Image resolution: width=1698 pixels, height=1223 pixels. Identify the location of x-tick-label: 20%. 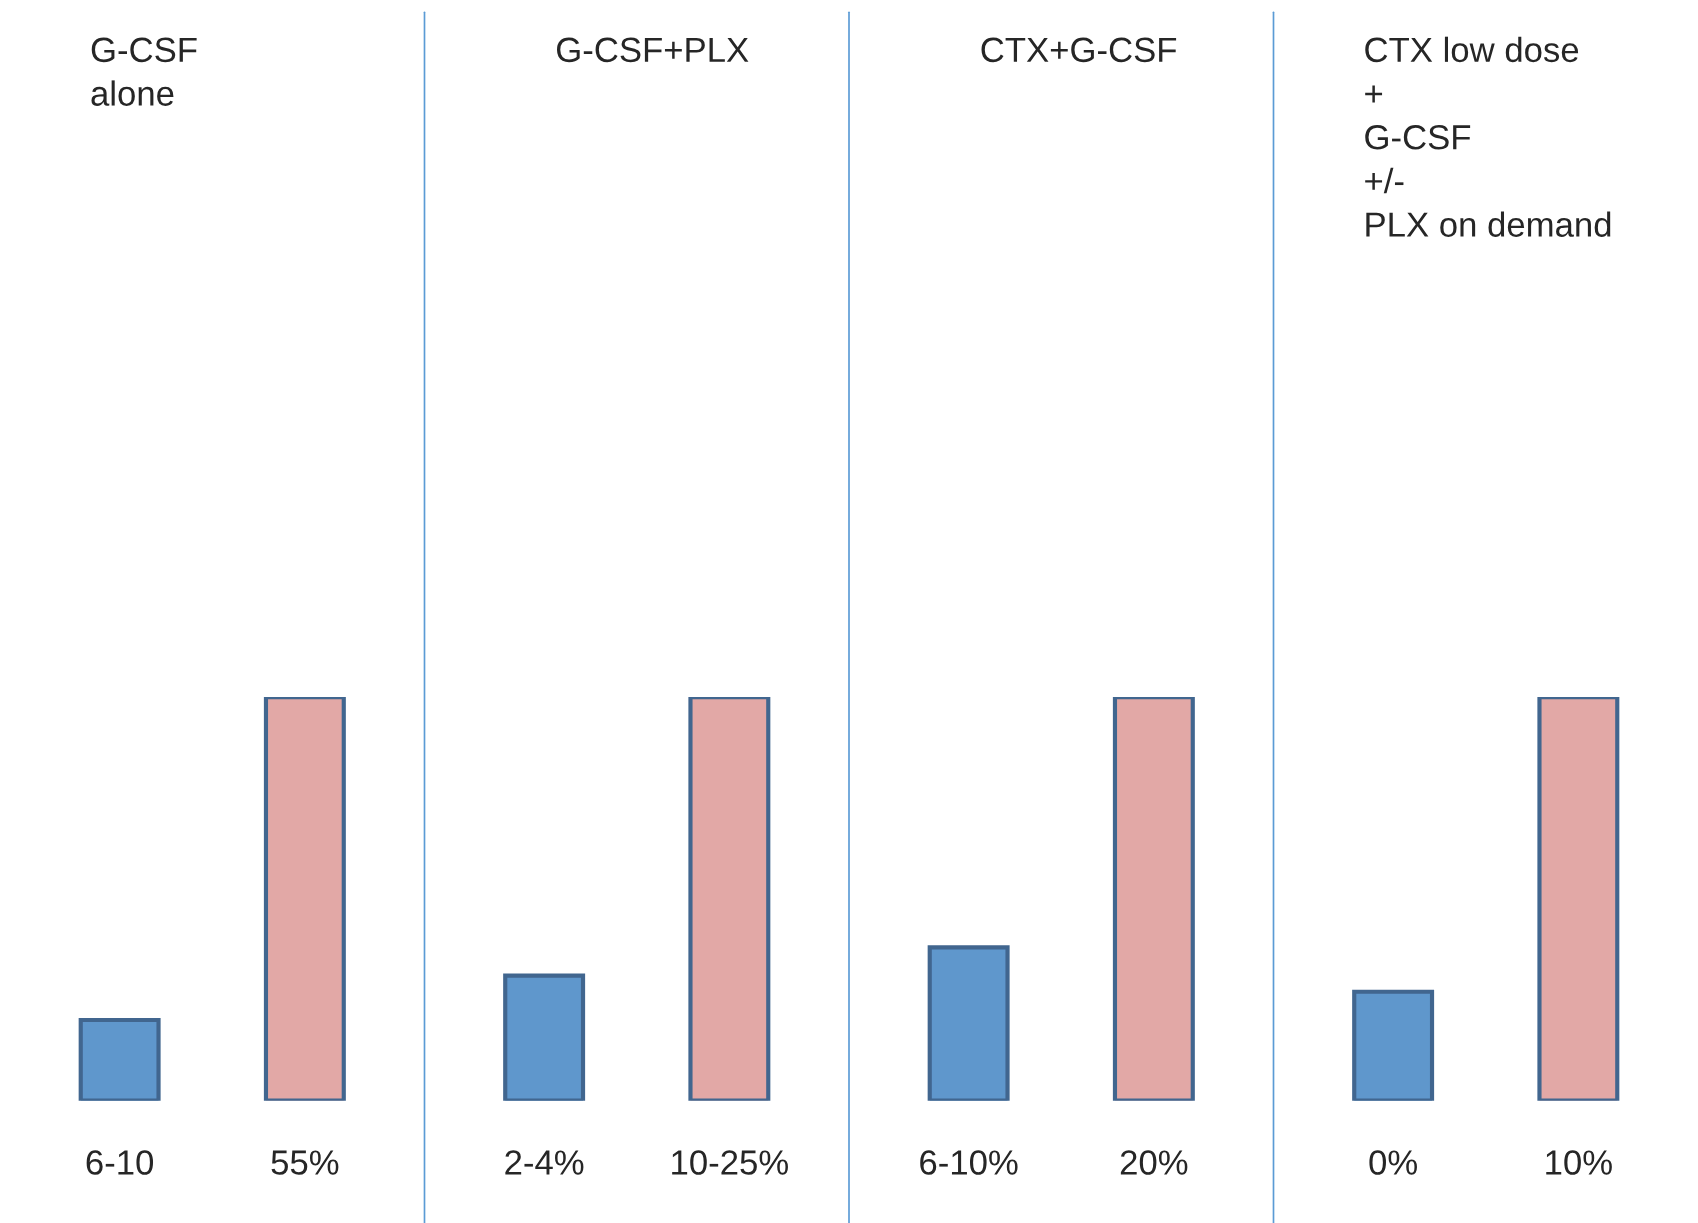
(1154, 1162).